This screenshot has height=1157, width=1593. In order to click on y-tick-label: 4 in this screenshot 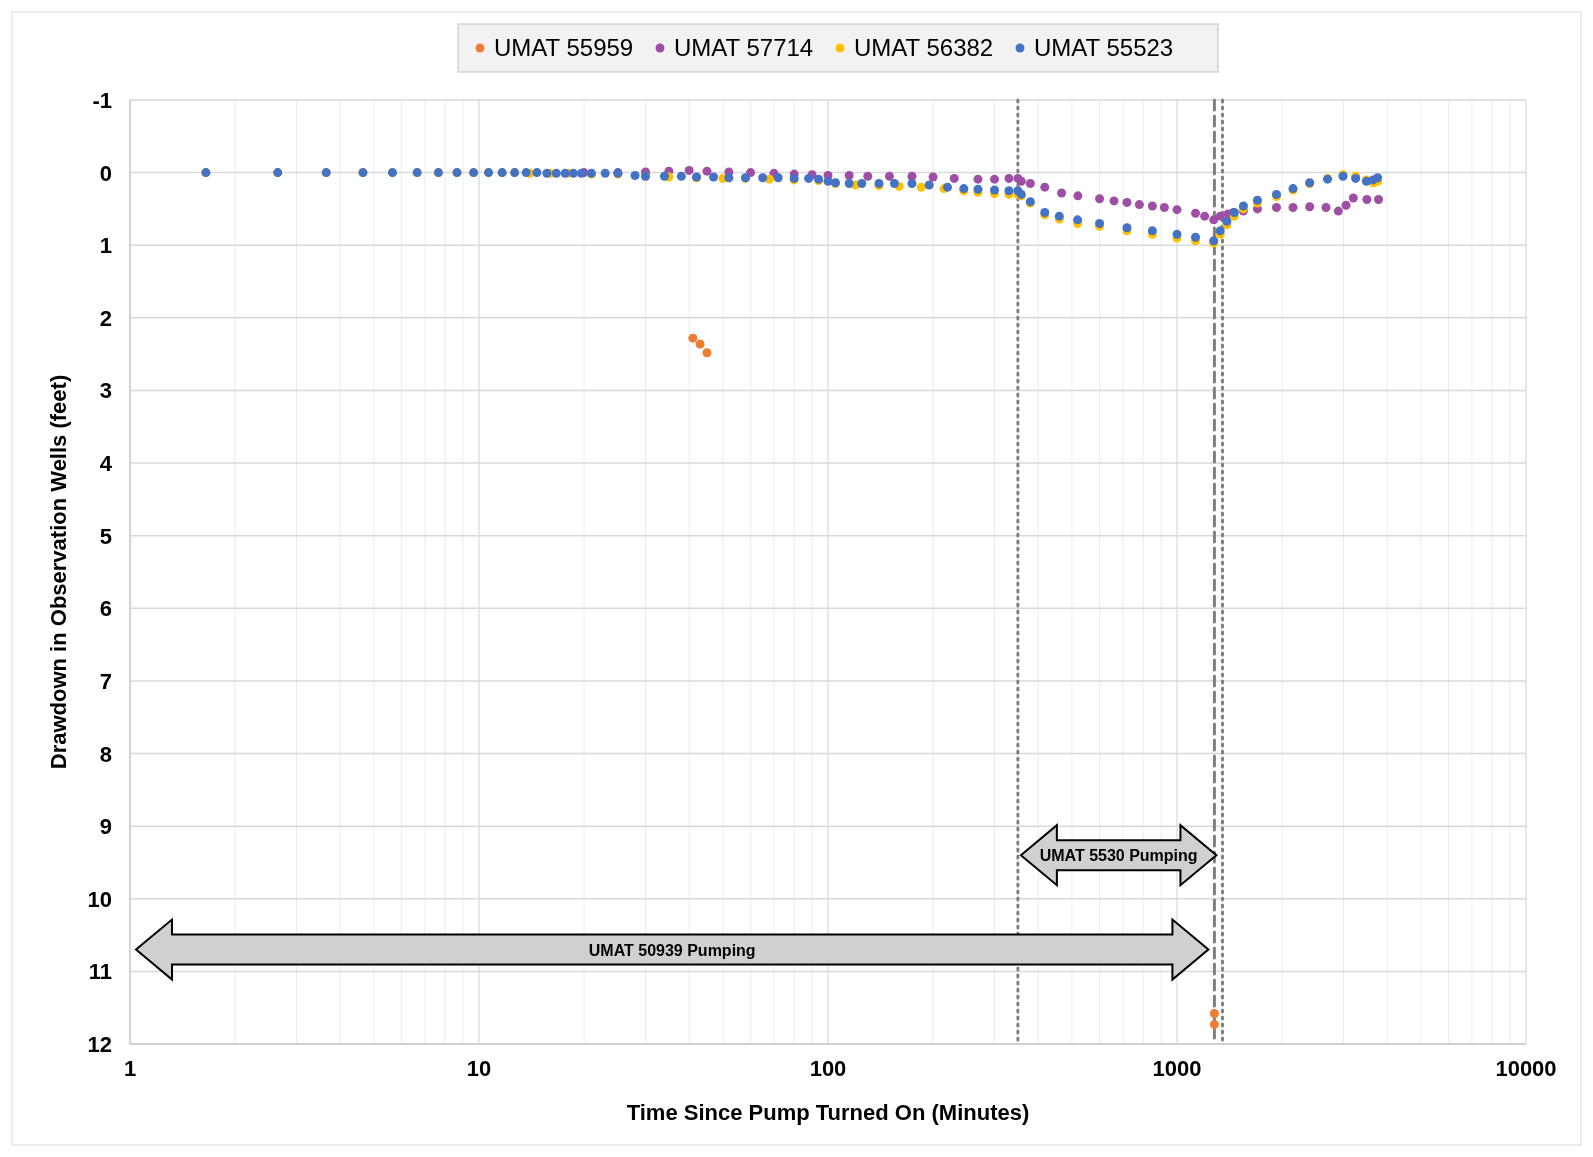, I will do `click(106, 464)`.